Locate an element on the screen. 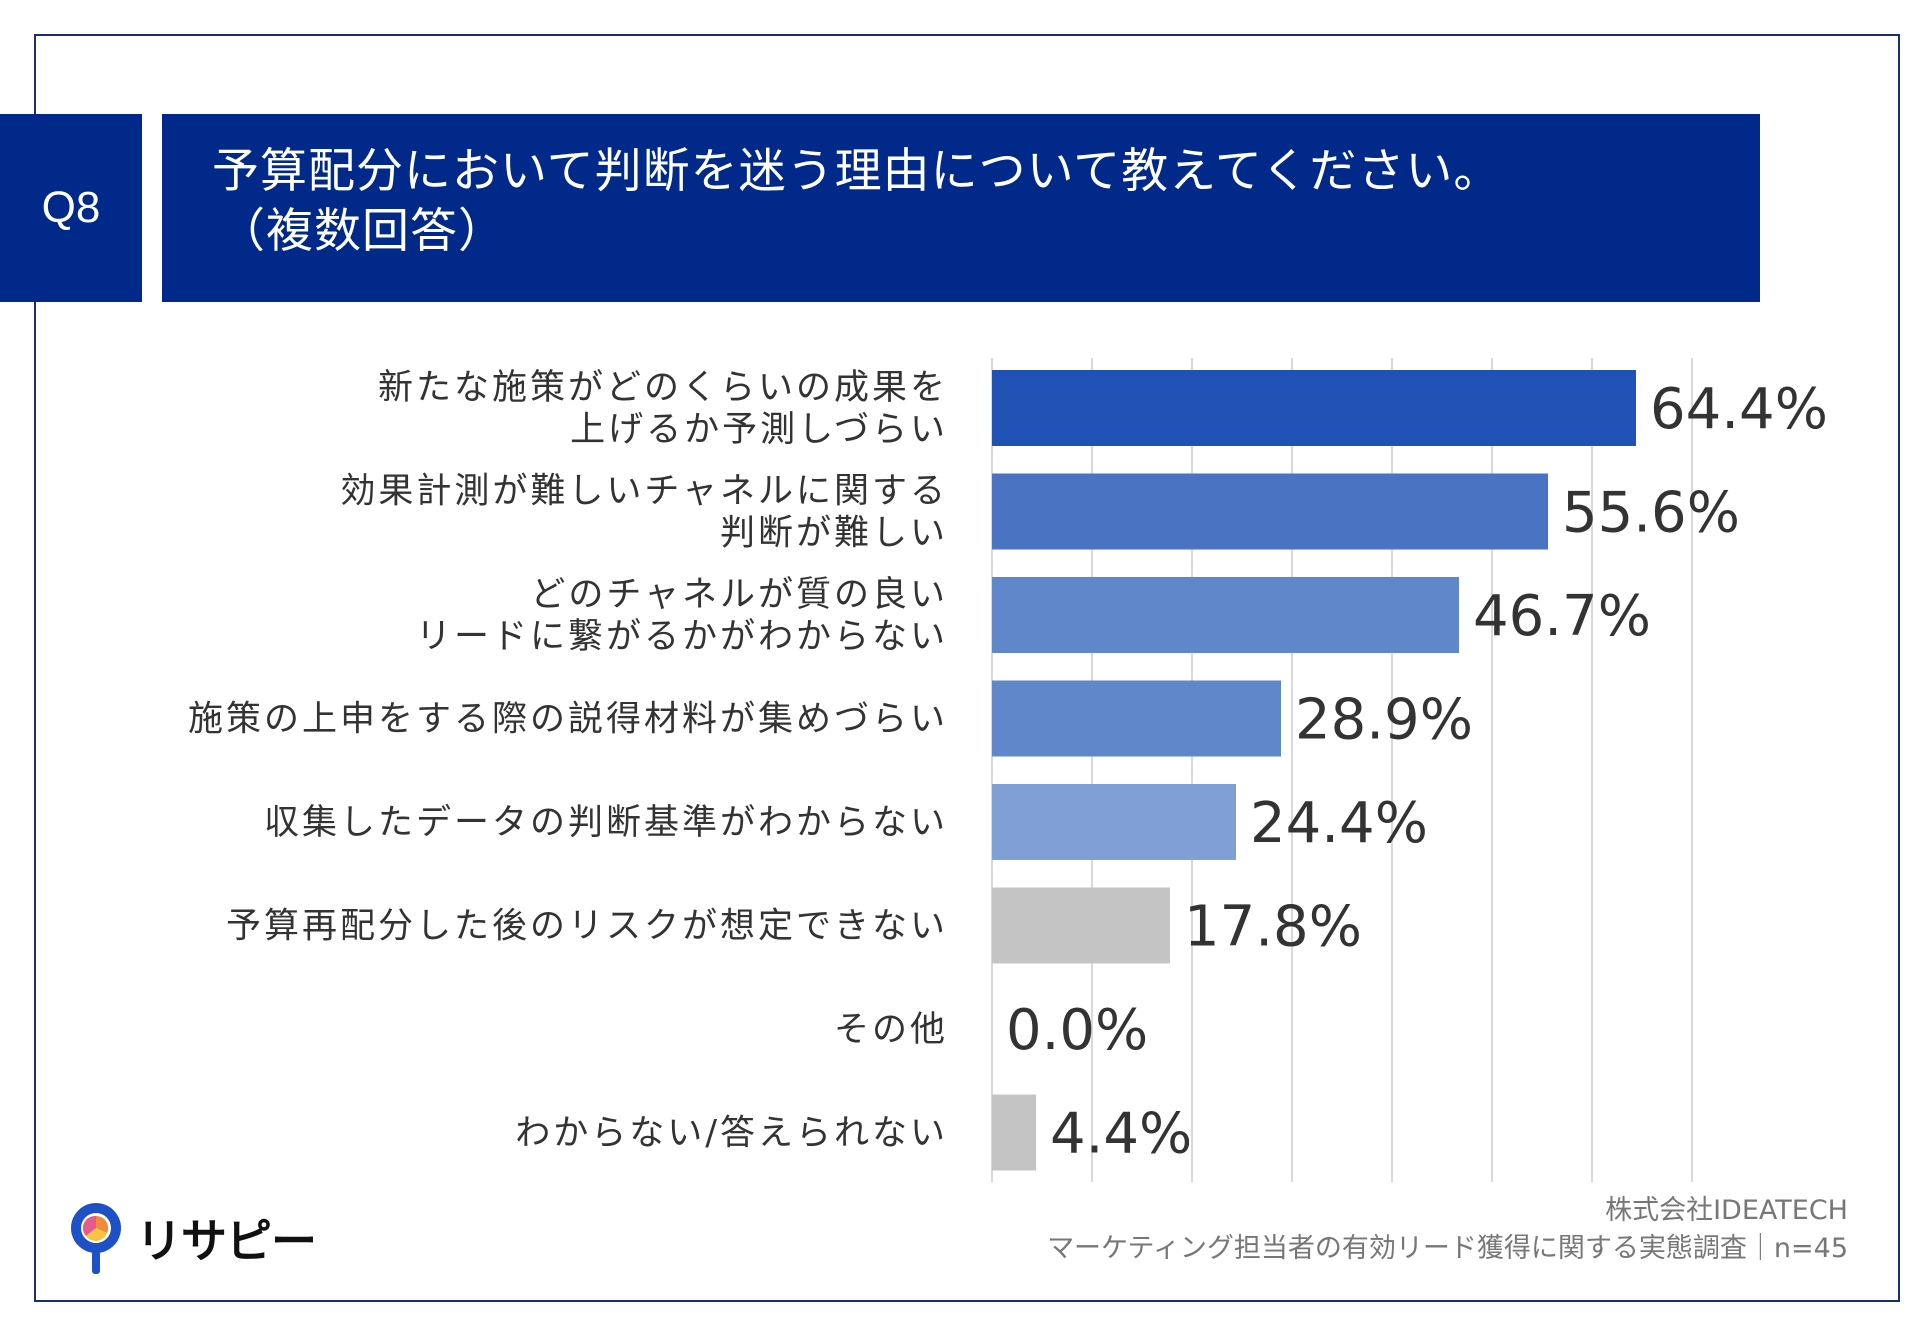 This screenshot has height=1329, width=1920. question-badge: Q8 is located at coordinates (71, 208).